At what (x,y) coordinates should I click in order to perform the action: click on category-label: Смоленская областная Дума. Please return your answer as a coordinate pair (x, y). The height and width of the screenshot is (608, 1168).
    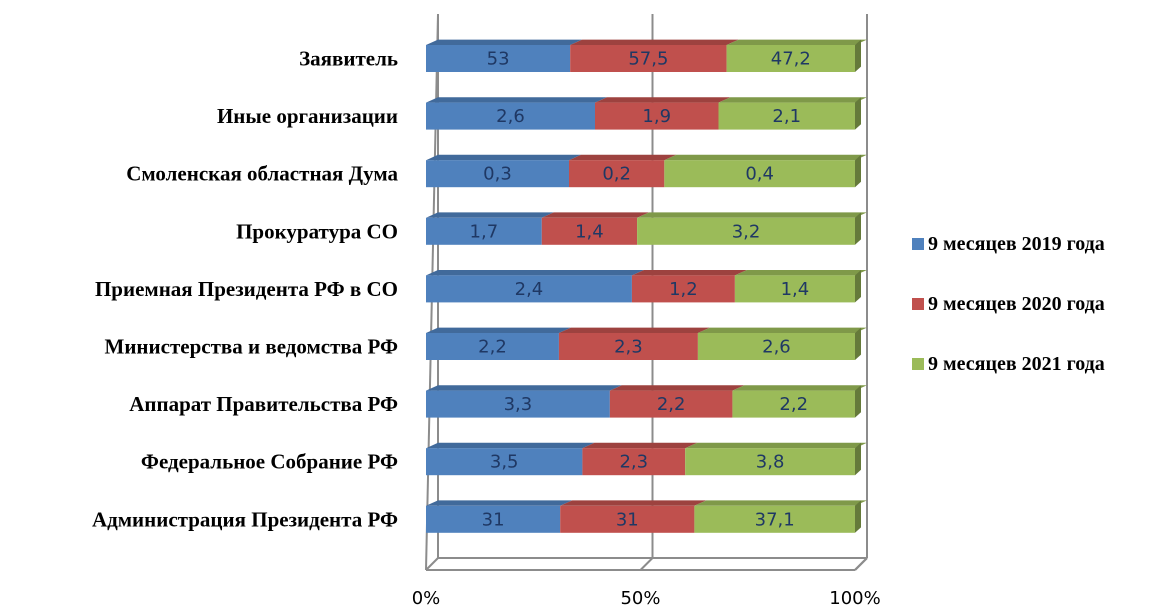
    Looking at the image, I should click on (262, 174).